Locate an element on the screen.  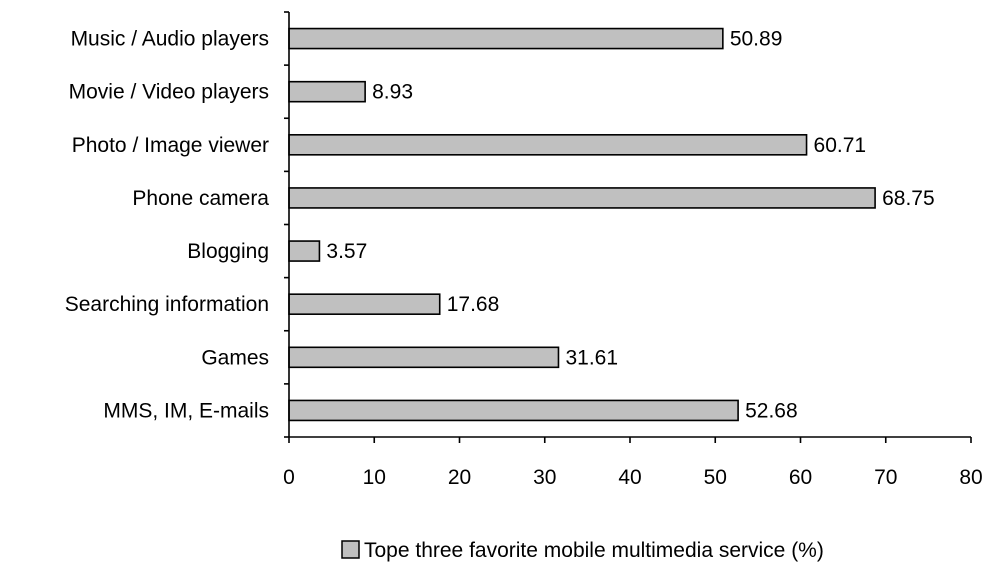
category-label: Phone camera is located at coordinates (200, 198).